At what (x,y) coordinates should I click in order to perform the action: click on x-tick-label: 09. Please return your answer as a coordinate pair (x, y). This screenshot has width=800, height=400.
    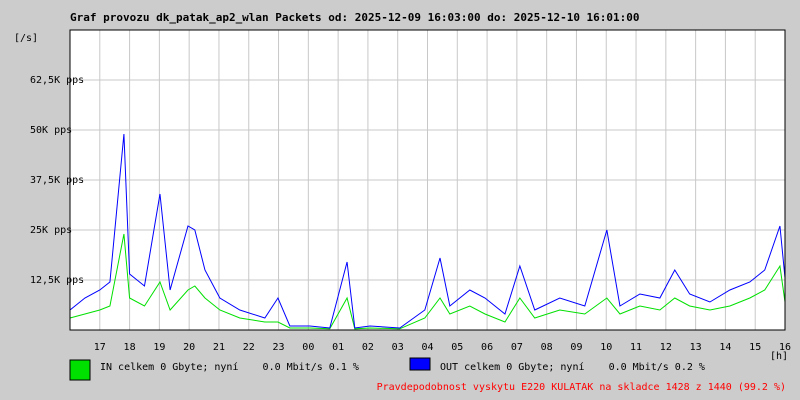
    Looking at the image, I should click on (576, 347).